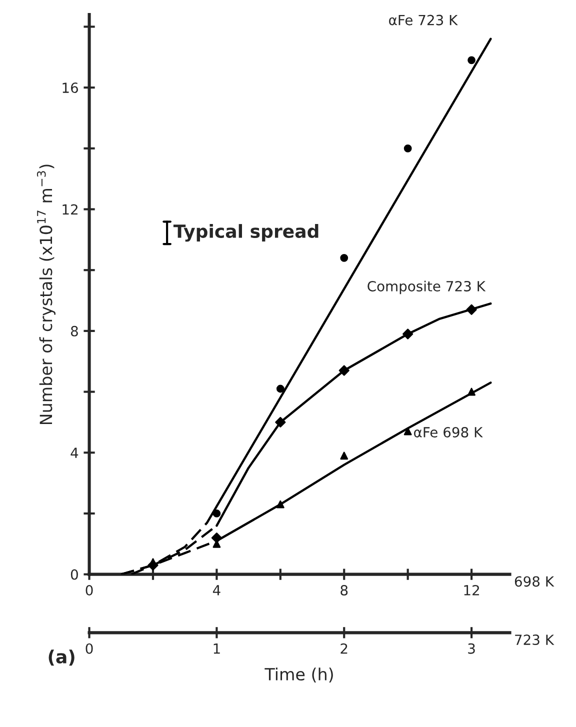  Describe the element at coordinates (344, 590) in the screenshot. I see `x-tick-label: 8` at that location.